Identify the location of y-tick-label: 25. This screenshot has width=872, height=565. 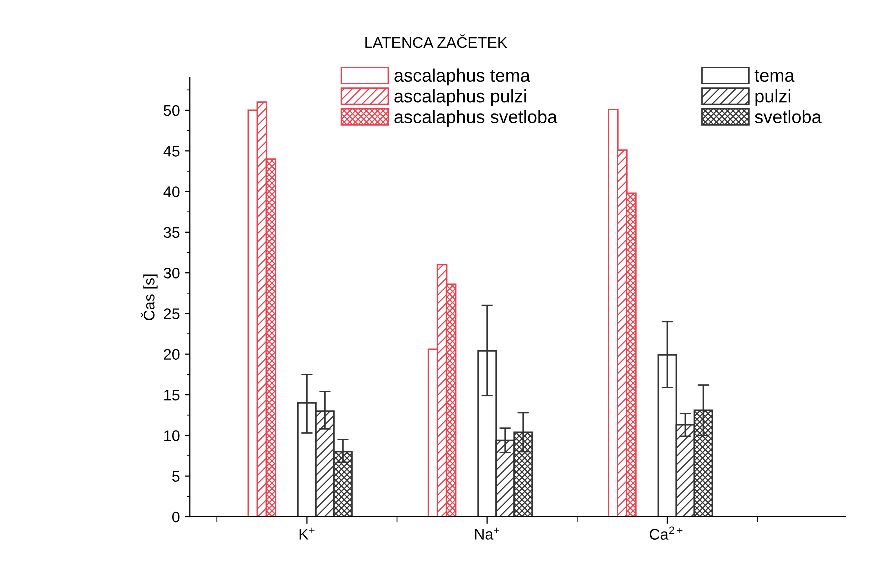
(172, 314).